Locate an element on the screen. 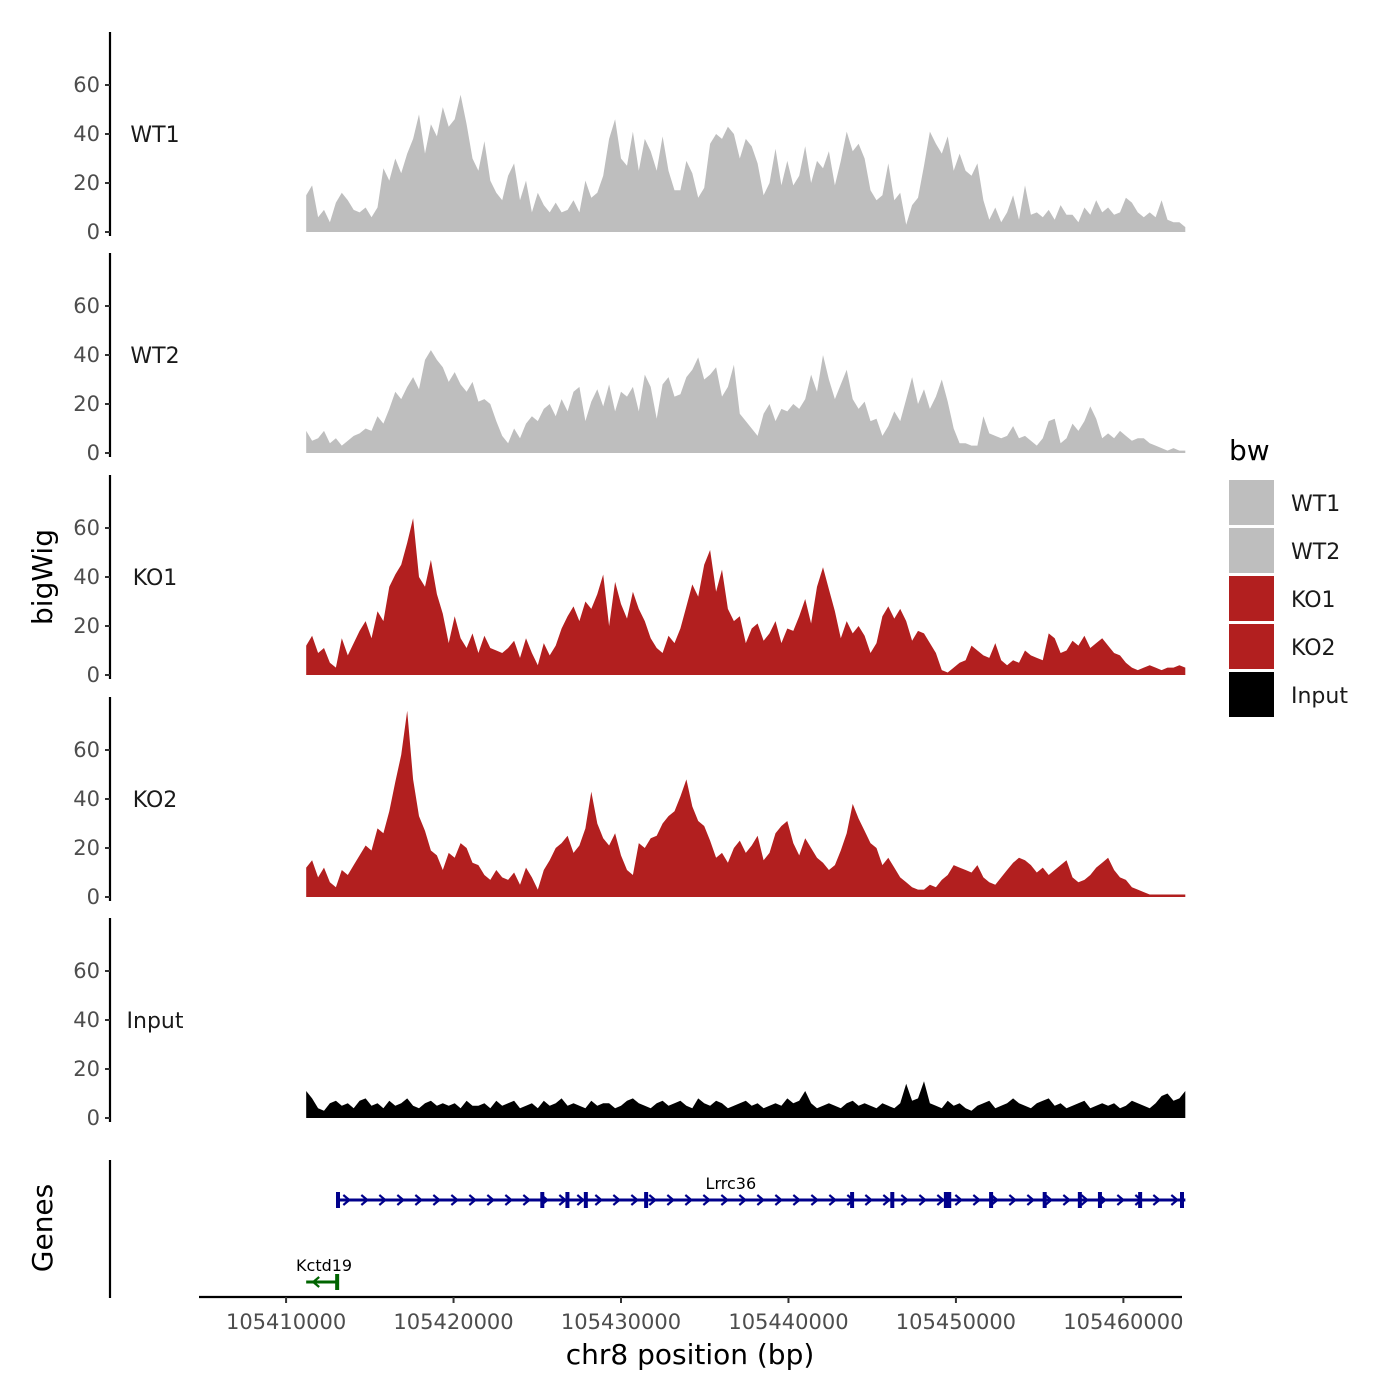 This screenshot has width=1400, height=1400. coverage-area-ko2 is located at coordinates (746, 803).